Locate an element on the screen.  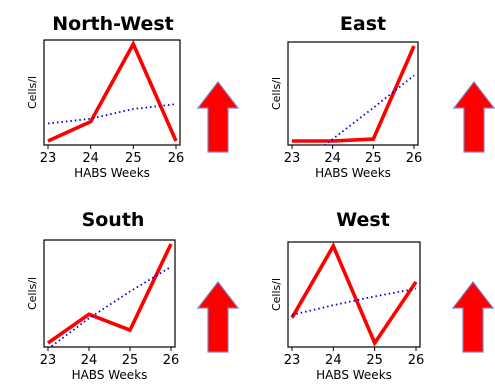
chart-panel: South 23 24 25 26 HABS Weeks Cells/l is located at coordinates (102, 295).